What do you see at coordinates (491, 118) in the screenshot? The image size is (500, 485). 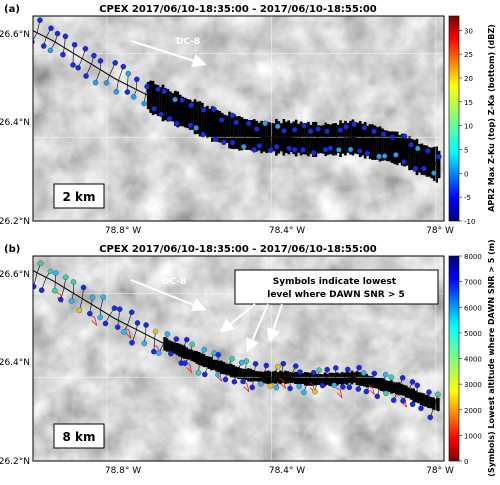 I see `colorbar-a-label: APR2 Max Z-Ku (top) Z-Ka (bottom) (dBZ)` at bounding box center [491, 118].